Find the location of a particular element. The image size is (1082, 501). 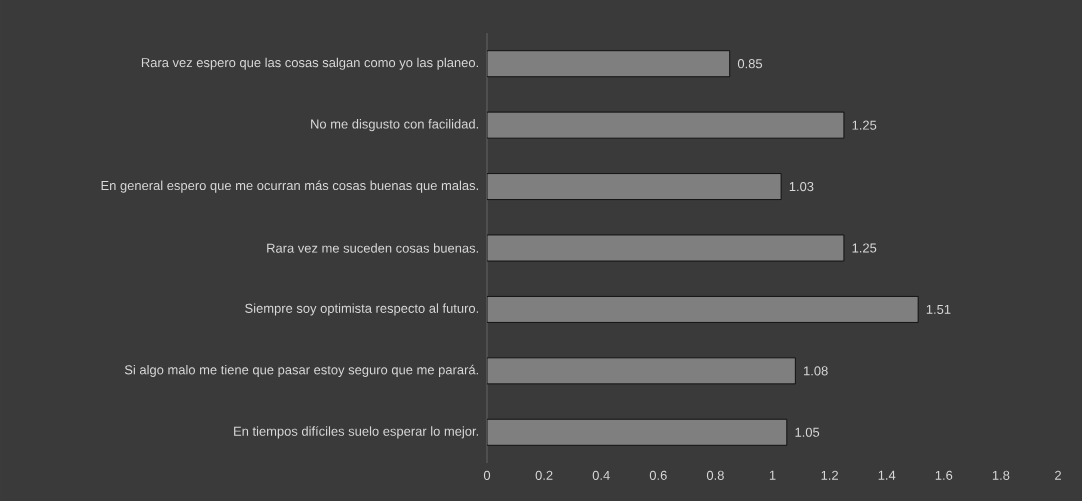

x-tick-label: 0.2 is located at coordinates (544, 475).